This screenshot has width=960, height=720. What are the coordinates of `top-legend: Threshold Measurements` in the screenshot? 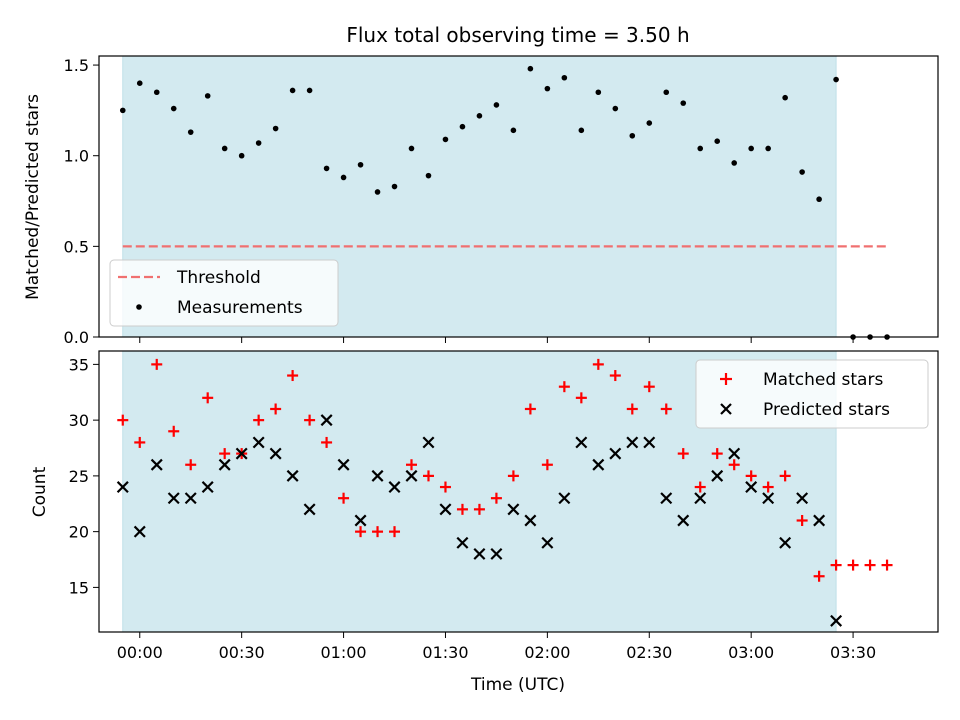 It's located at (224, 293).